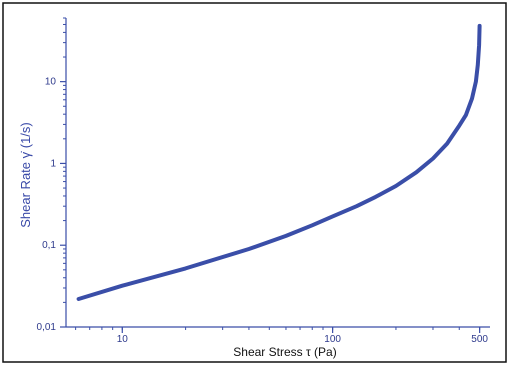  I want to click on y-minor-ticks, so click(64, 160).